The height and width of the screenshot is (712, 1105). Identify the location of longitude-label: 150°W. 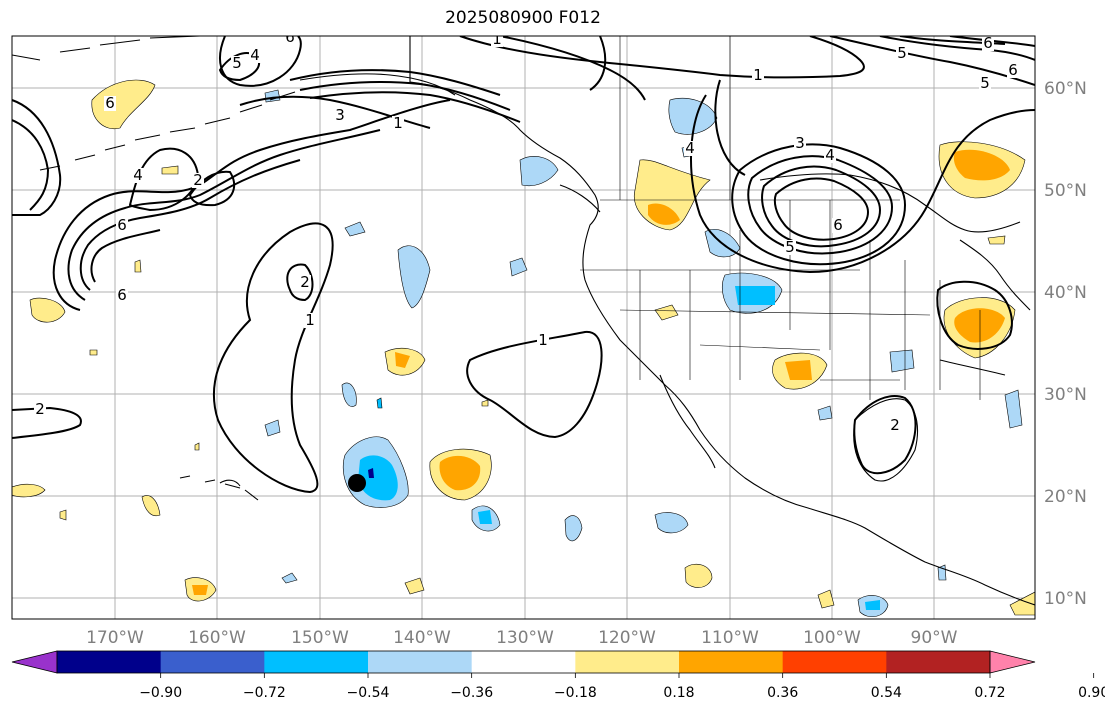
(320, 638).